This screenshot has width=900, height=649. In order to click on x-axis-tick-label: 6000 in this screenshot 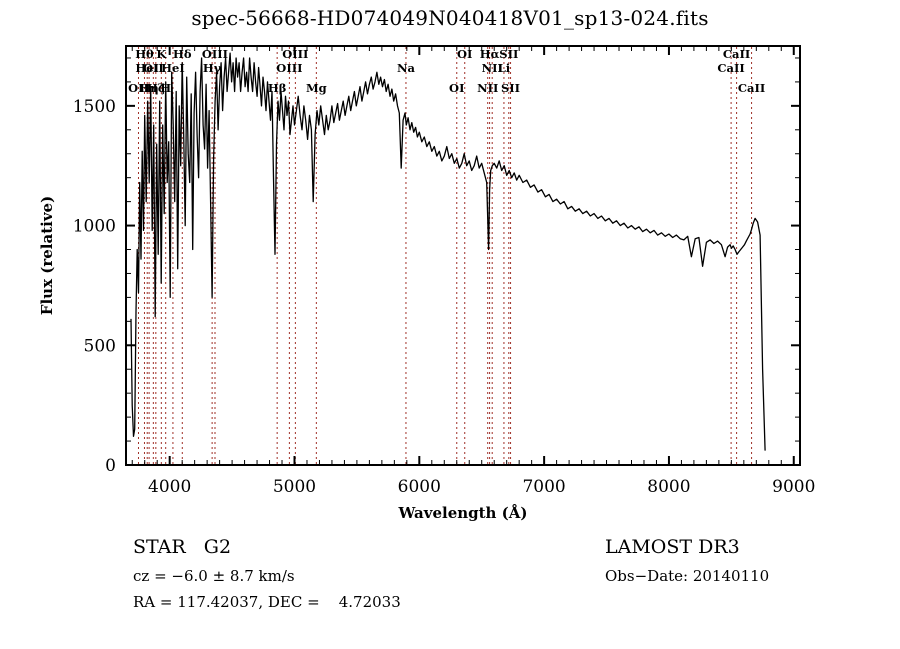, I will do `click(419, 487)`.